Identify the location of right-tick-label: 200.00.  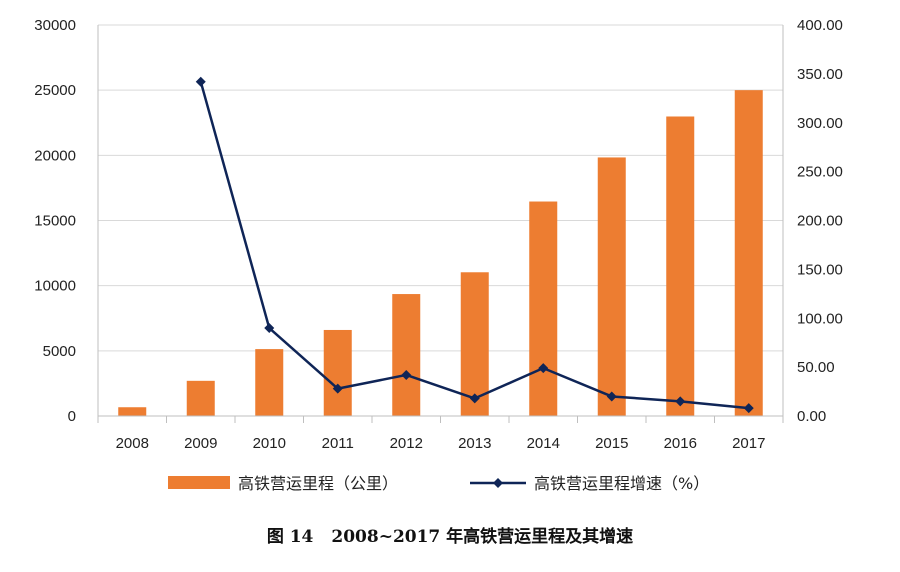
(820, 221).